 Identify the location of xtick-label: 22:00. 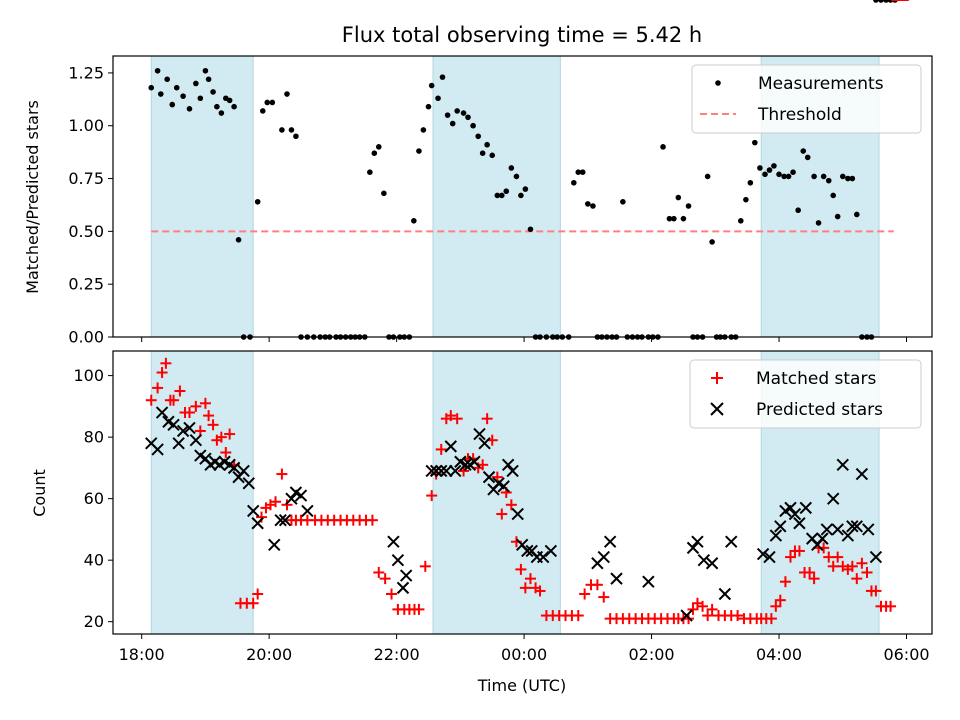
(397, 654).